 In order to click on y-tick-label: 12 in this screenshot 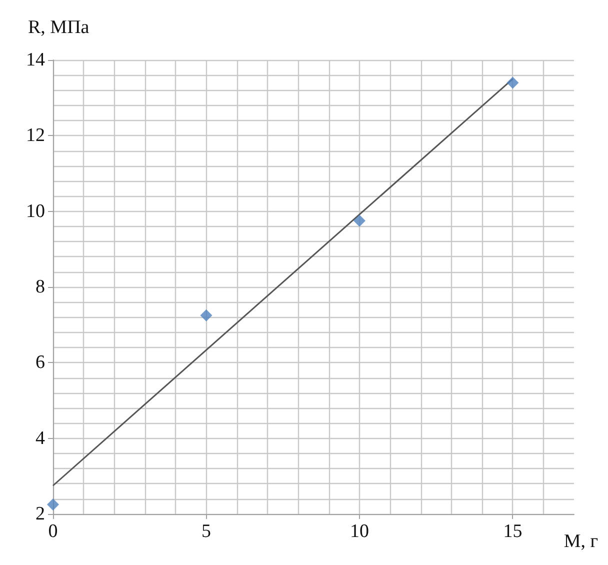, I will do `click(35, 135)`.